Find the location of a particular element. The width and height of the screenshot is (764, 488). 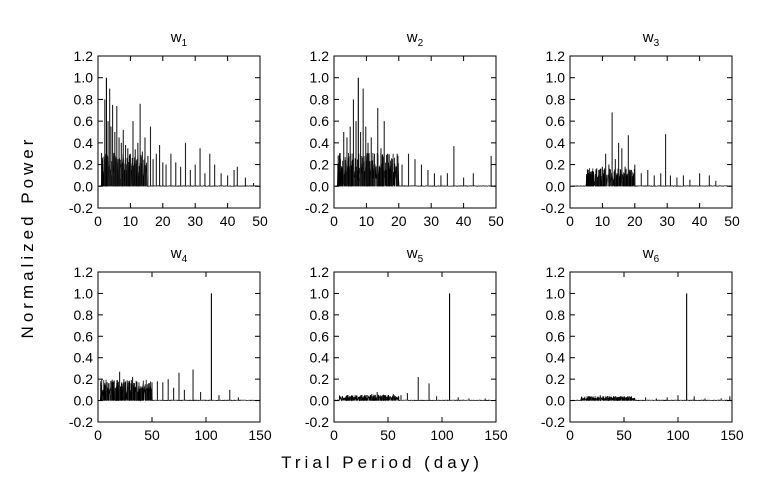

panel-title-subscript: 4 is located at coordinates (185, 259).